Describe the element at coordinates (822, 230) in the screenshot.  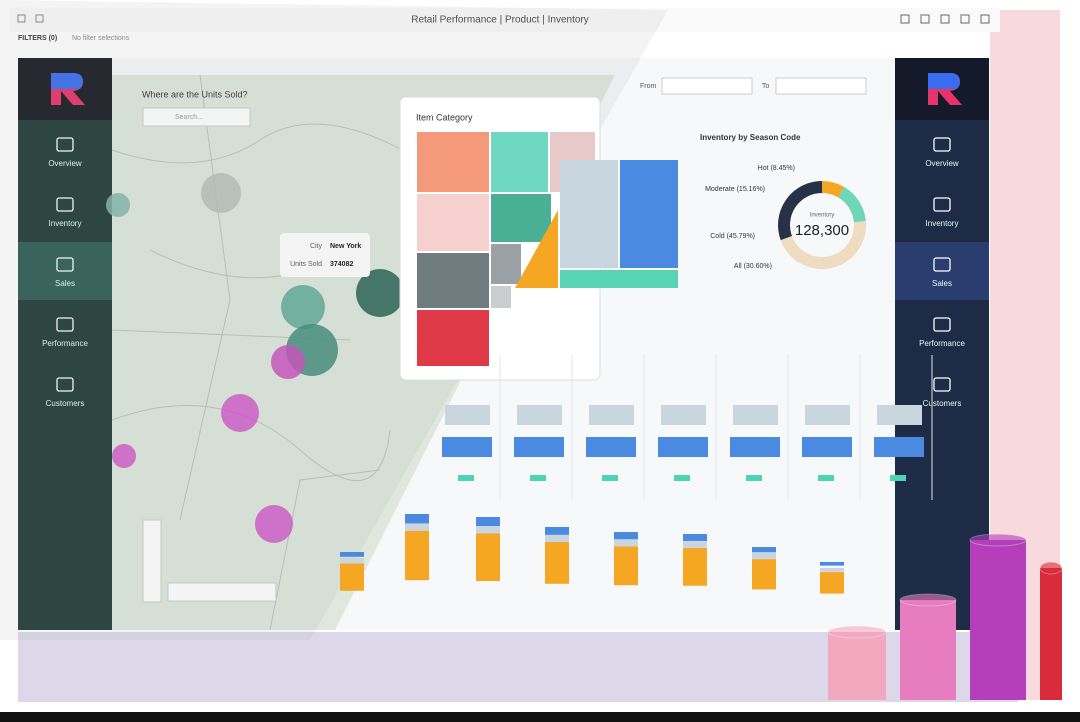
I see `label: 128,300` at that location.